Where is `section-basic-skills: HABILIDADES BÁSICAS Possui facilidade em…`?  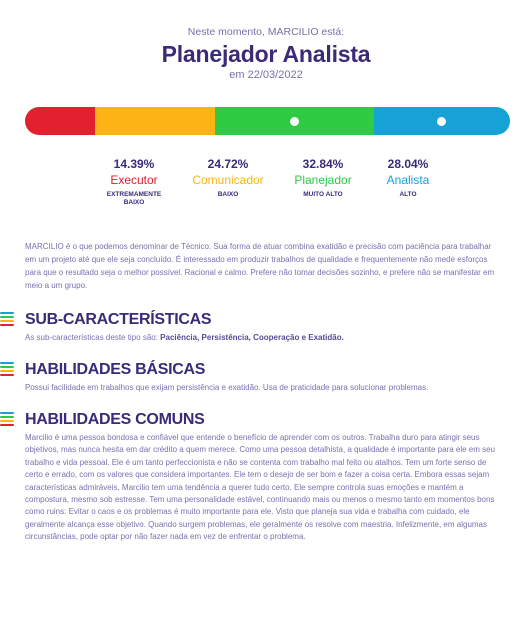
section-basic-skills: HABILIDADES BÁSICAS Possui facilidade em… is located at coordinates (266, 377).